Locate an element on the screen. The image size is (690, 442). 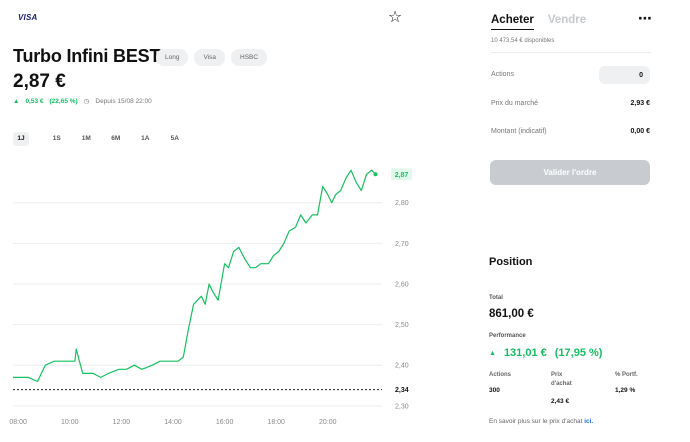
x-tick-label: 12:00 is located at coordinates (122, 422).